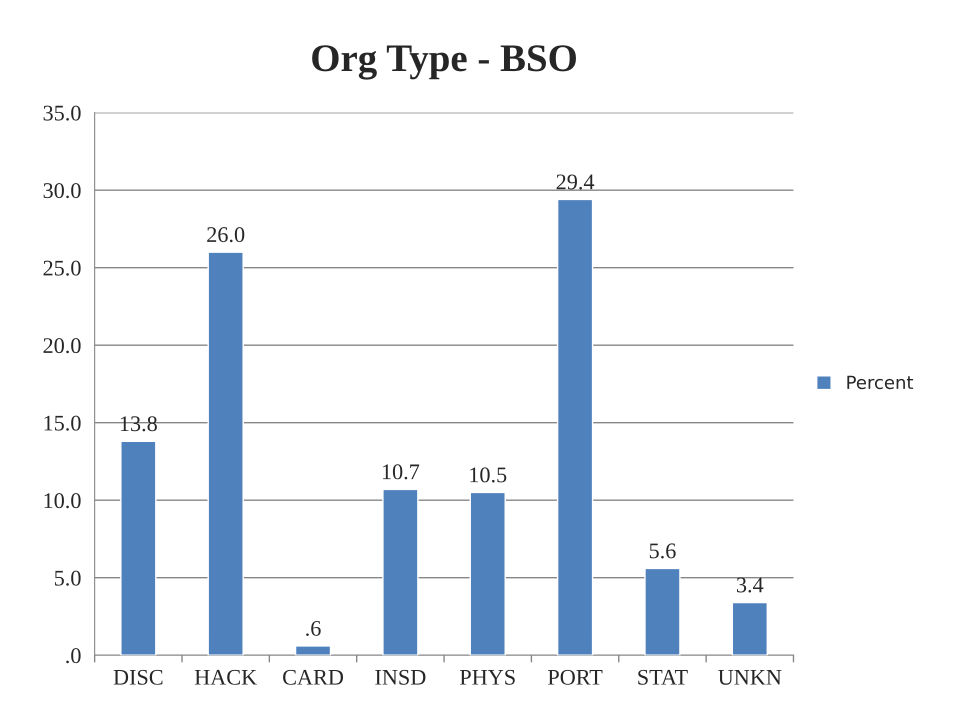  Describe the element at coordinates (880, 383) in the screenshot. I see `legend-label: Percent` at that location.